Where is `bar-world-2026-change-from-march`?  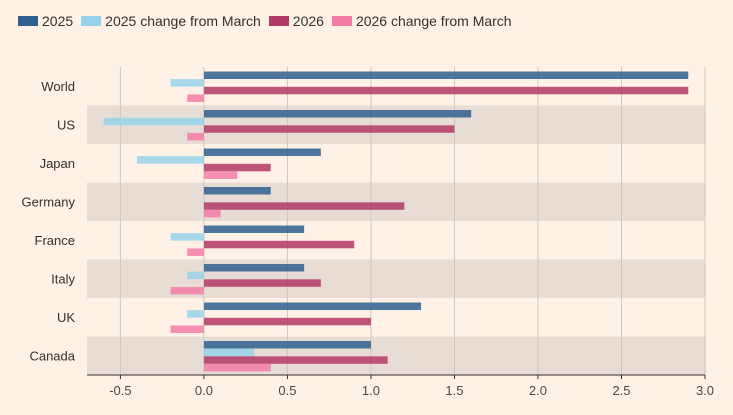
bar-world-2026-change-from-march is located at coordinates (195, 98).